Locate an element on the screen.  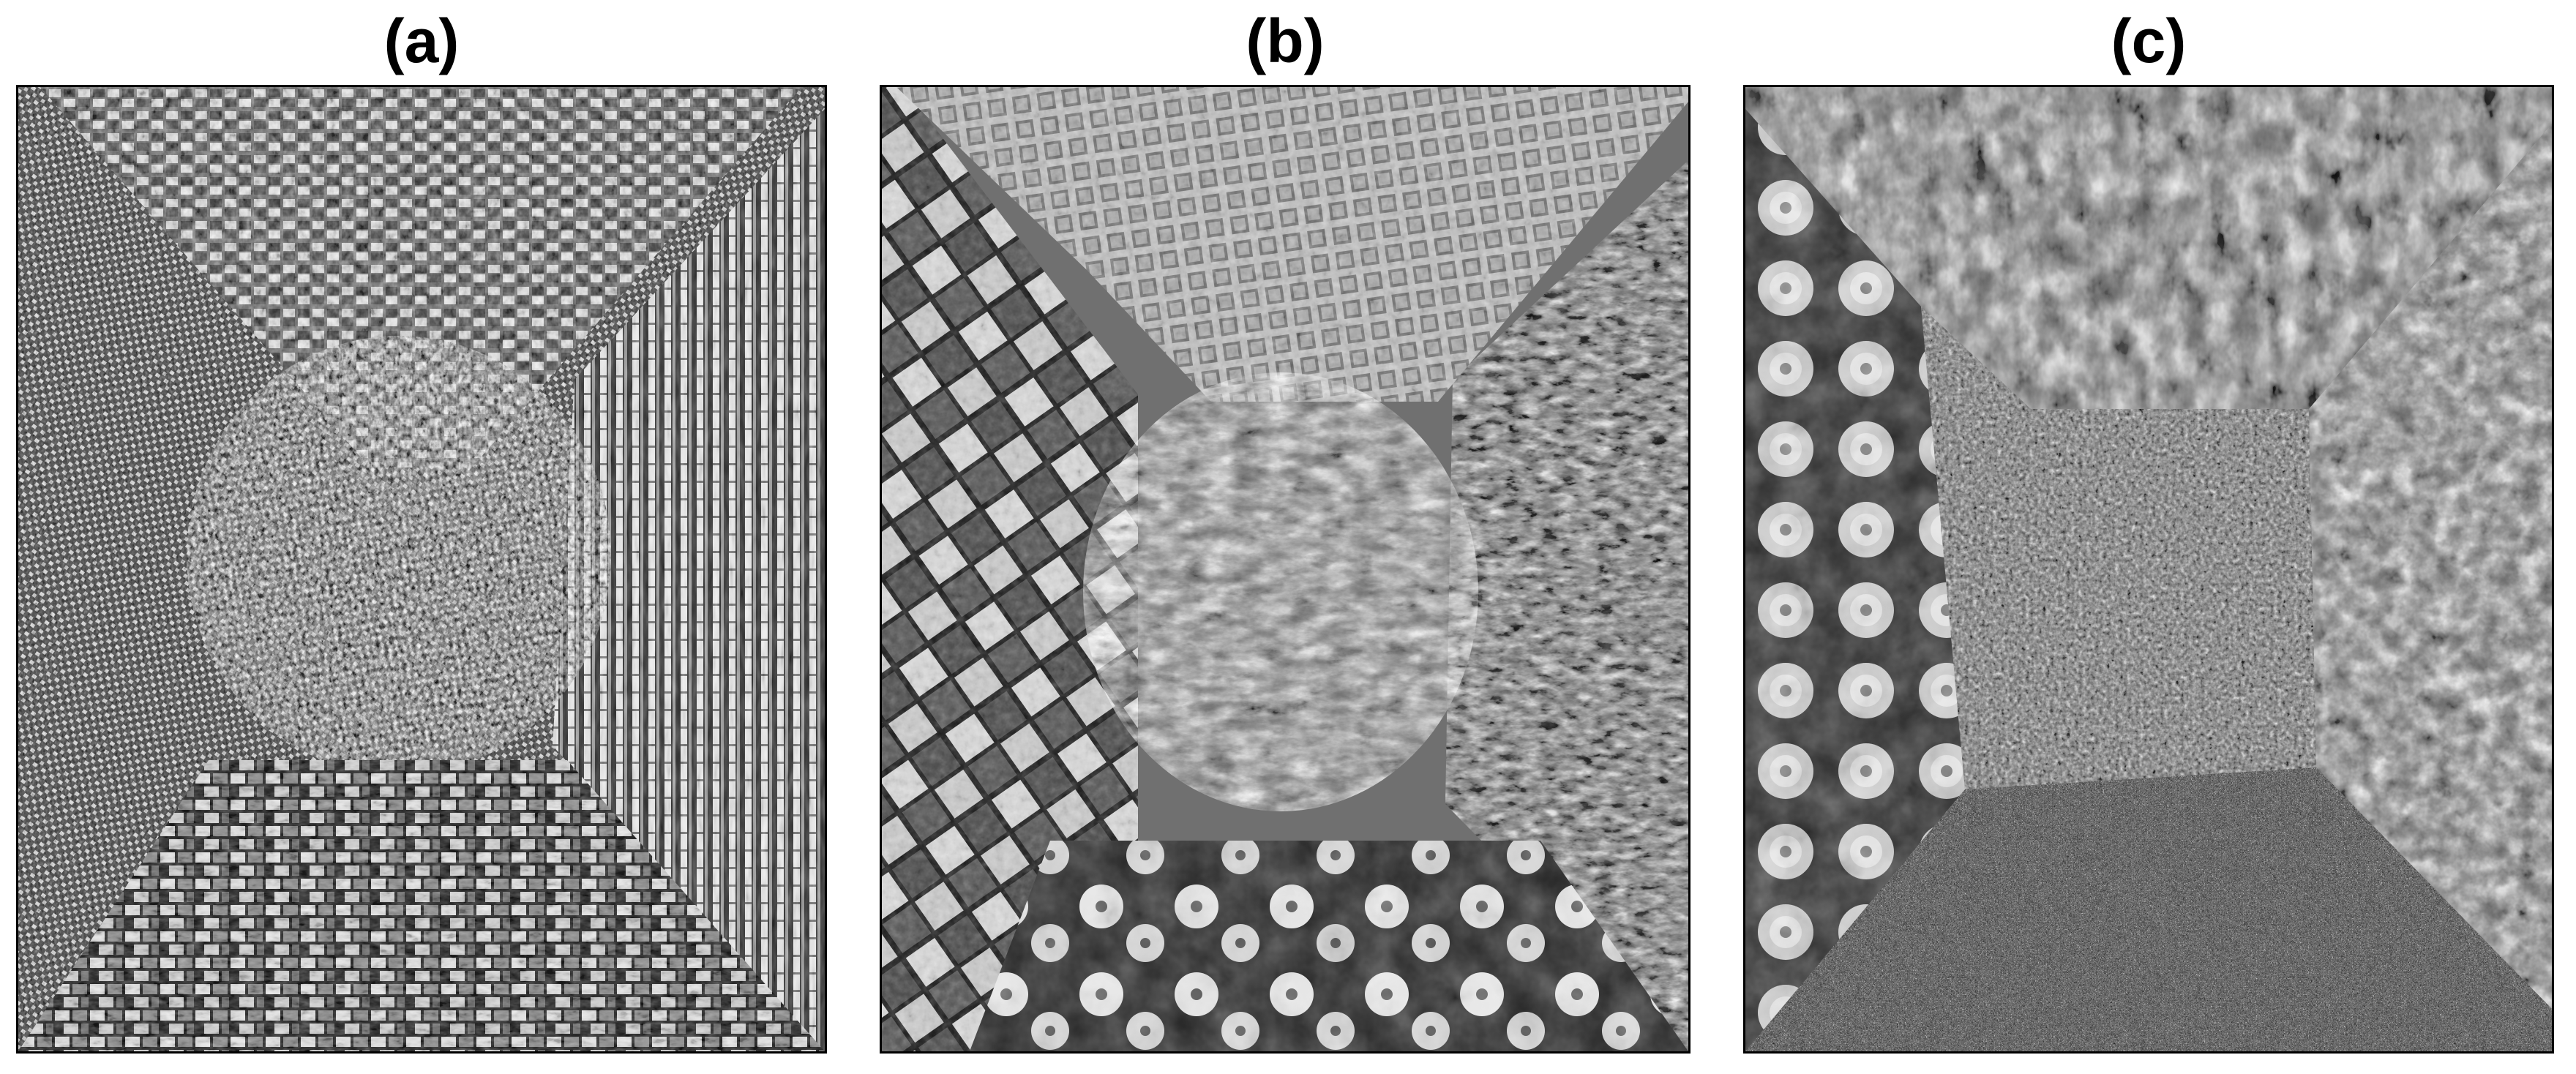
region-grass-circle is located at coordinates (1280, 591).